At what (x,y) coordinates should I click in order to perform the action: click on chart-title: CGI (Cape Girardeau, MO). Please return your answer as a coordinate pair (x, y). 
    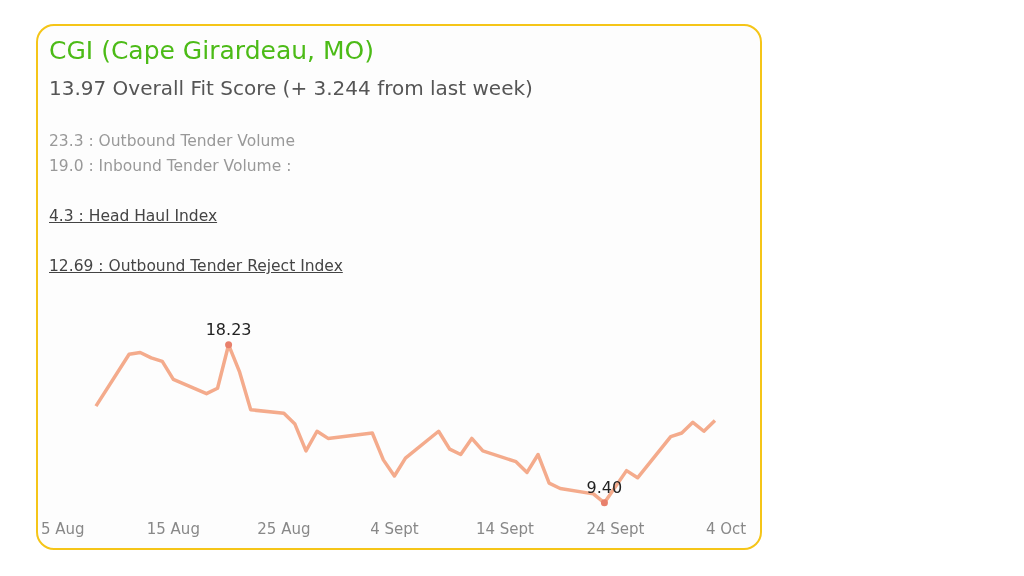
    Looking at the image, I should click on (211, 50).